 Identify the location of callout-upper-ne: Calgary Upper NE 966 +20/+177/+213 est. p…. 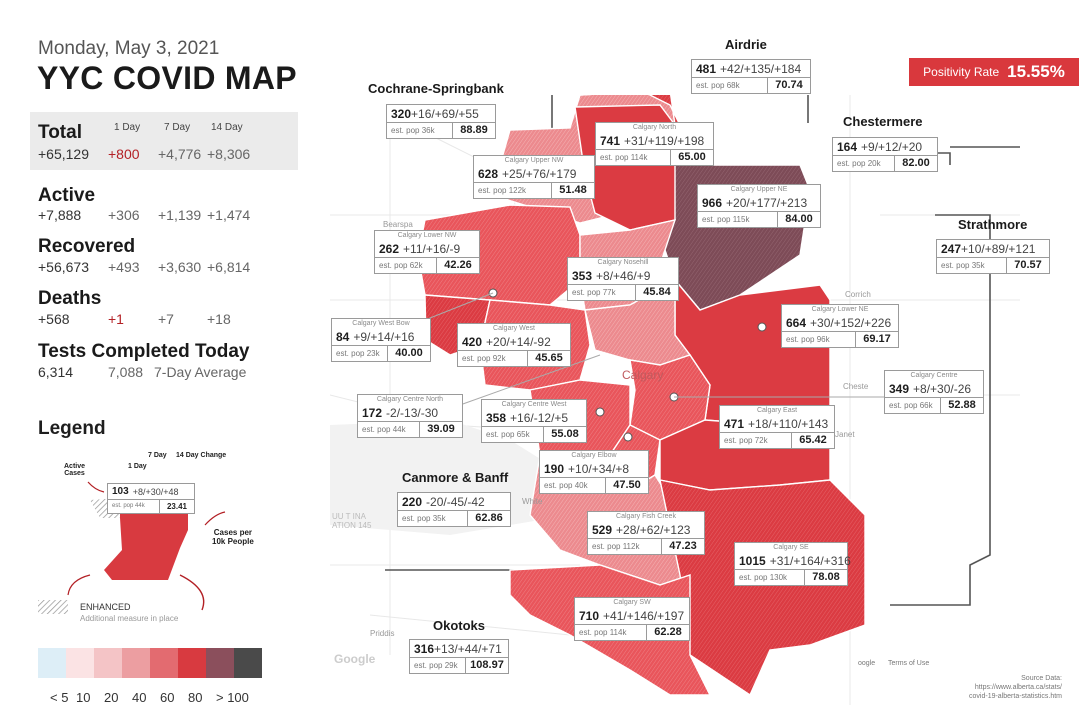
(759, 206).